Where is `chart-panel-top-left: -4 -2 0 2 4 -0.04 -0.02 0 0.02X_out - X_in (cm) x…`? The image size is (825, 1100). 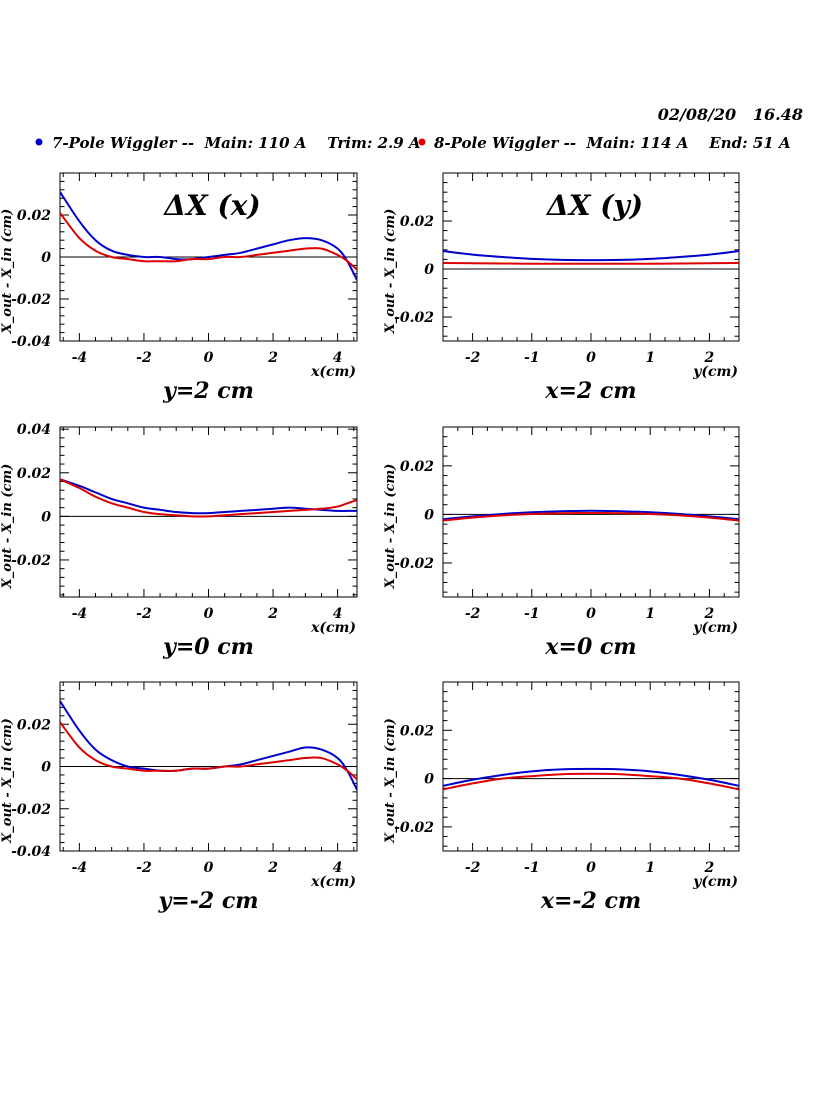
chart-panel-top-left: -4 -2 0 2 4 -0.04 -0.02 0 0.02X_out - X_in (cm) x… is located at coordinates (179, 288).